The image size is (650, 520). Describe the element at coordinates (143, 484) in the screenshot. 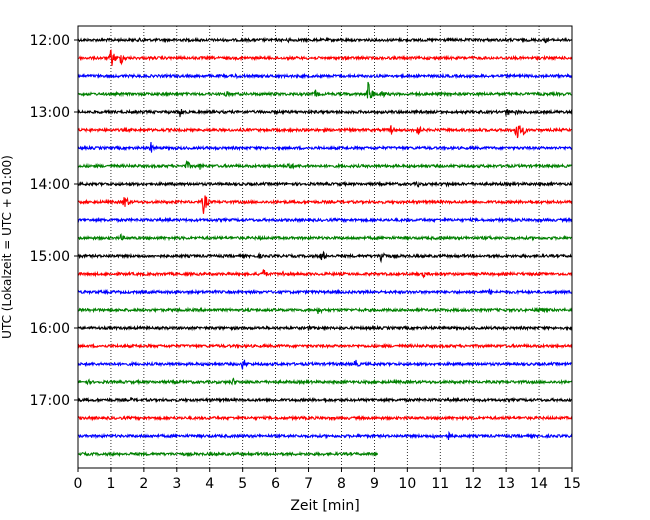

I see `x-tick-label-2: 2` at that location.